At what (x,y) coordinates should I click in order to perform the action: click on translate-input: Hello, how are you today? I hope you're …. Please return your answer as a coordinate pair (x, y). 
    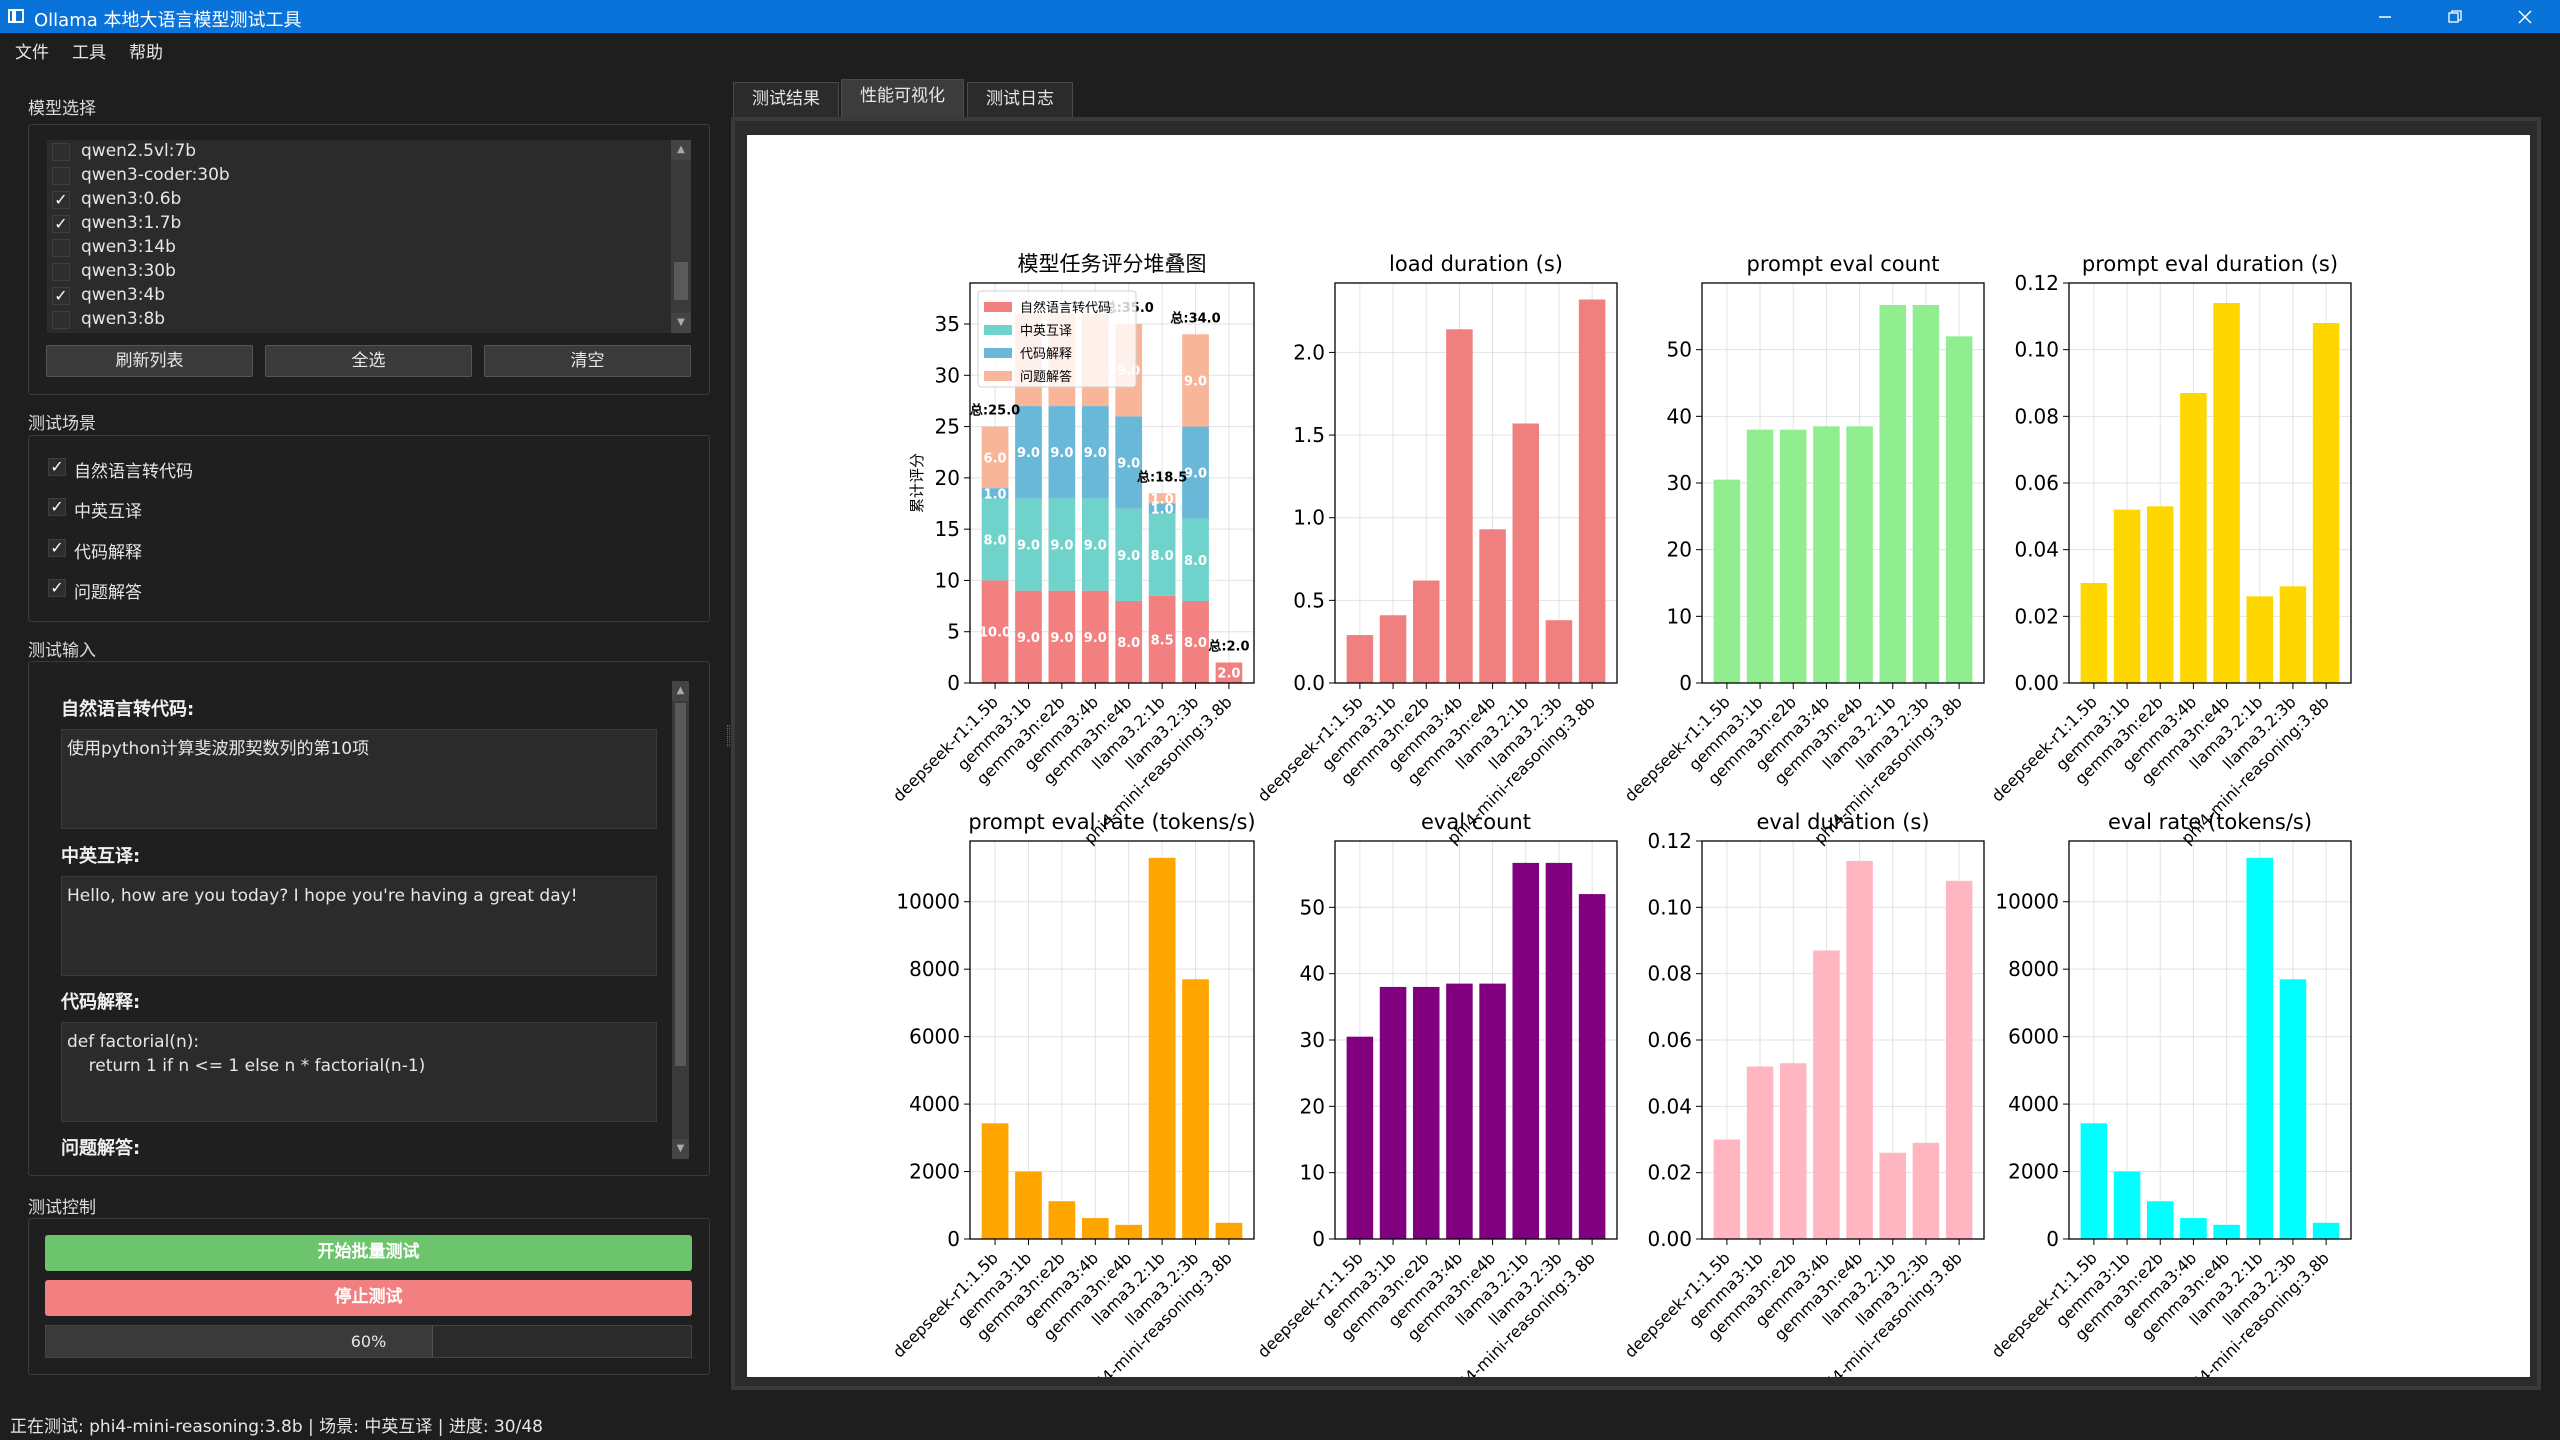
    Looking at the image, I should click on (359, 926).